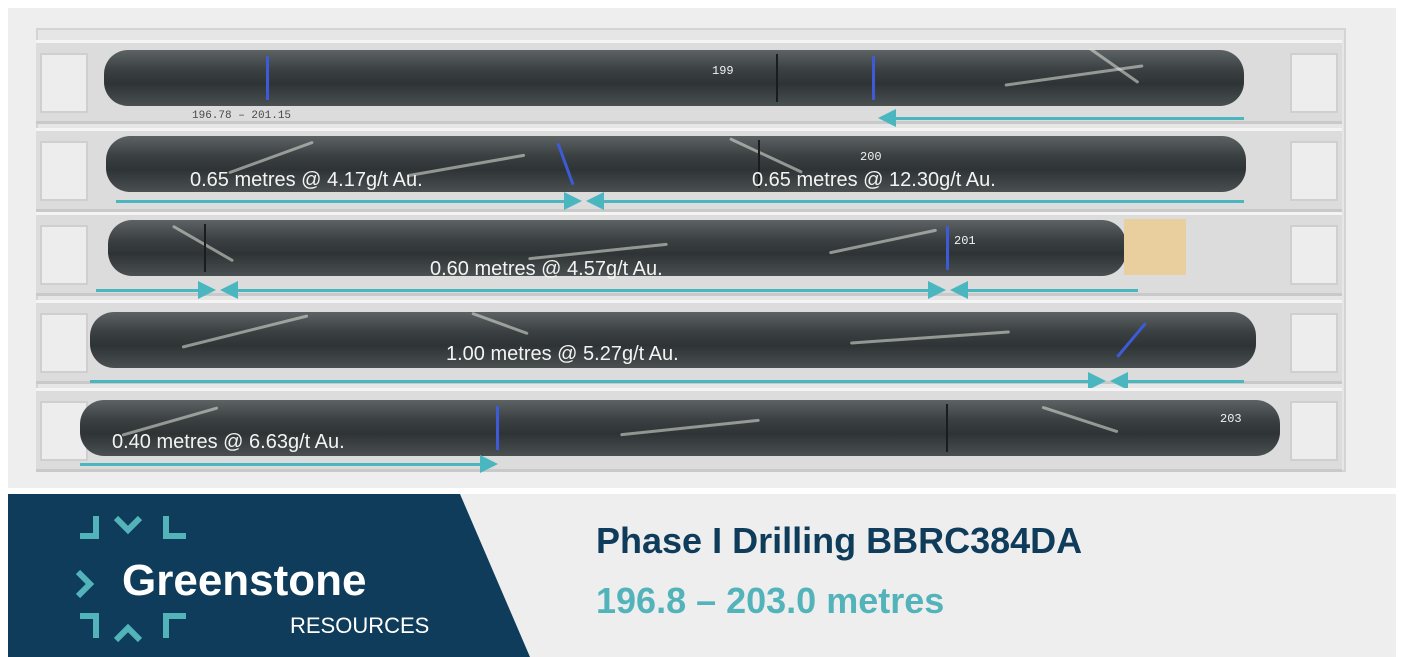 Image resolution: width=1402 pixels, height=657 pixels. Describe the element at coordinates (676, 164) in the screenshot. I see `core-sample-2: 200` at that location.